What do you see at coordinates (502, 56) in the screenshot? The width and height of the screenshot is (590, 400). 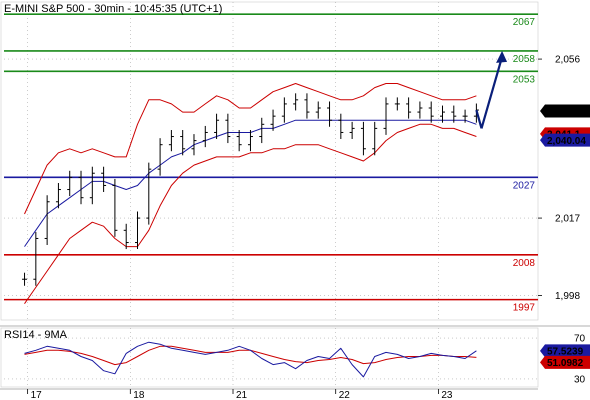 I see `arrow-head` at bounding box center [502, 56].